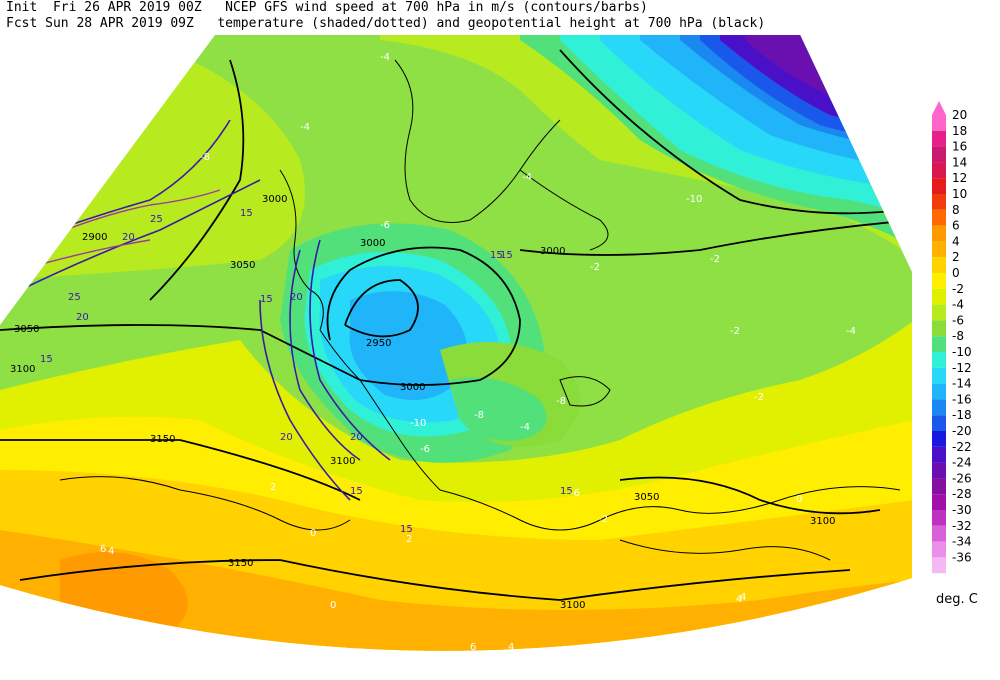 This screenshot has height=680, width=1000. I want to click on legend-level-label: -18, so click(962, 415).